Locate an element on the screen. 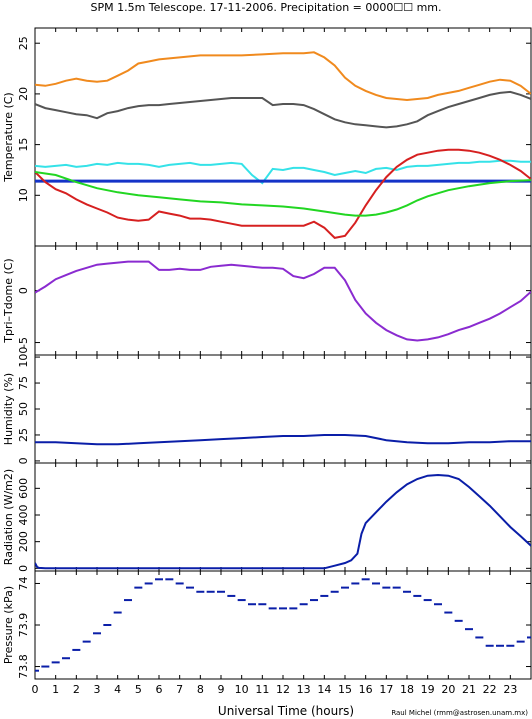 The width and height of the screenshot is (532, 719). y-tick-label: 73.8 is located at coordinates (23, 666).